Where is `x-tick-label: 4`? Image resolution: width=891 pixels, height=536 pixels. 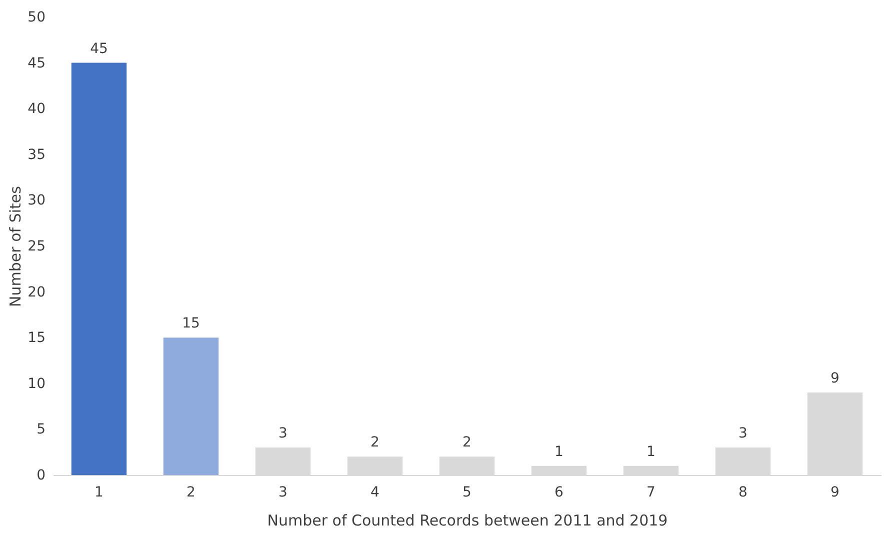 x-tick-label: 4 is located at coordinates (375, 492).